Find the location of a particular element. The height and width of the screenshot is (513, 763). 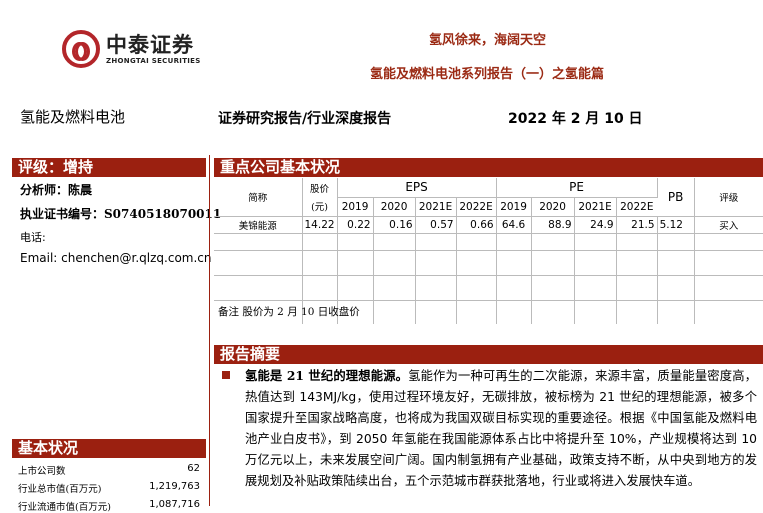

header-price: 股价 is located at coordinates (320, 187).